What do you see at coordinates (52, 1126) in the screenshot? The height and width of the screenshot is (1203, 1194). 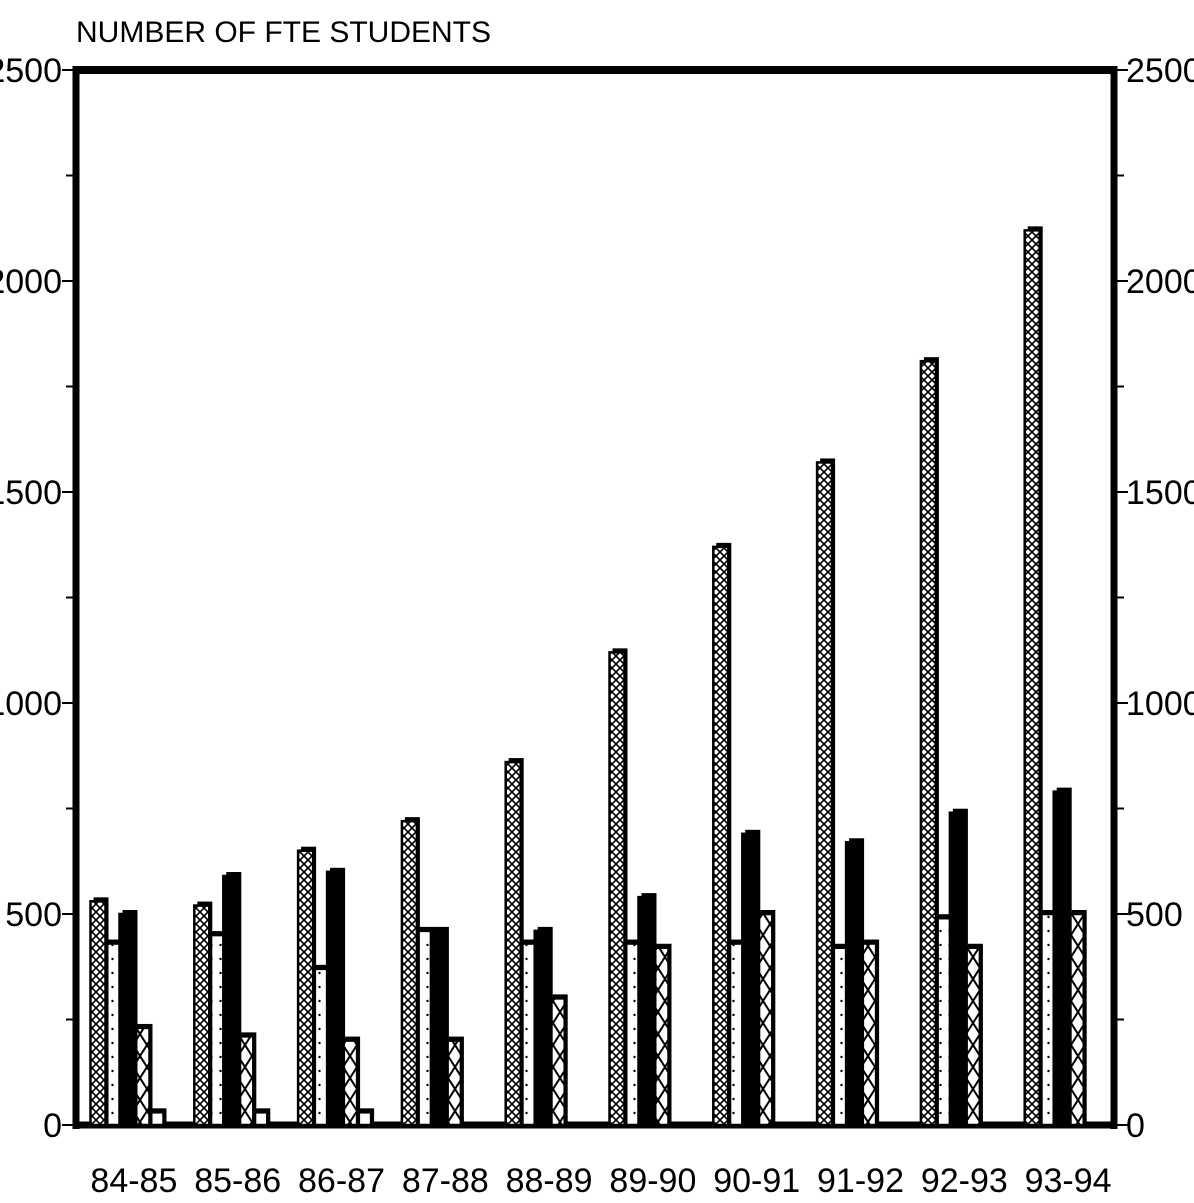 I see `left-tick-label: 0` at bounding box center [52, 1126].